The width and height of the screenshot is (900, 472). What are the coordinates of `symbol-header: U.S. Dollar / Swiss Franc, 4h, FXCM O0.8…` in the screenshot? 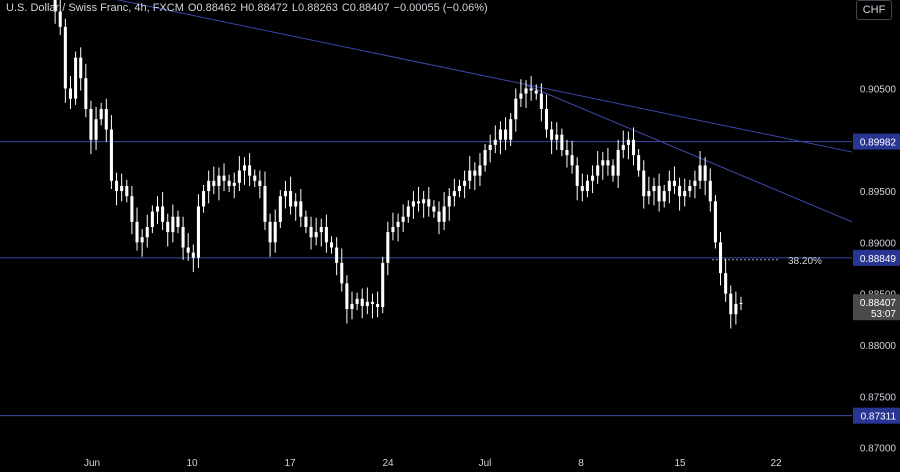 It's located at (247, 8).